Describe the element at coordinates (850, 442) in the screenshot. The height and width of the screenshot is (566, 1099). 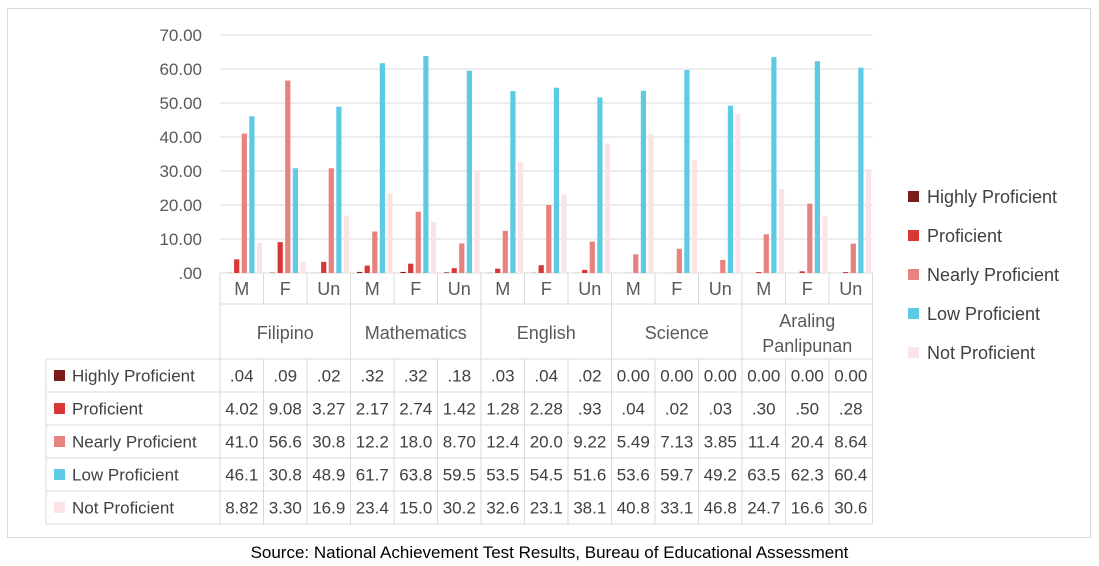
I see `table-cell: 8.64` at that location.